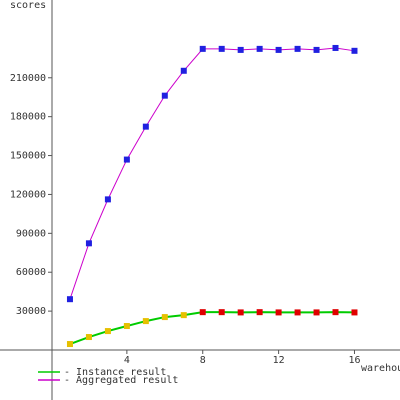  I want to click on y-tick-label: 120000, so click(28, 194).